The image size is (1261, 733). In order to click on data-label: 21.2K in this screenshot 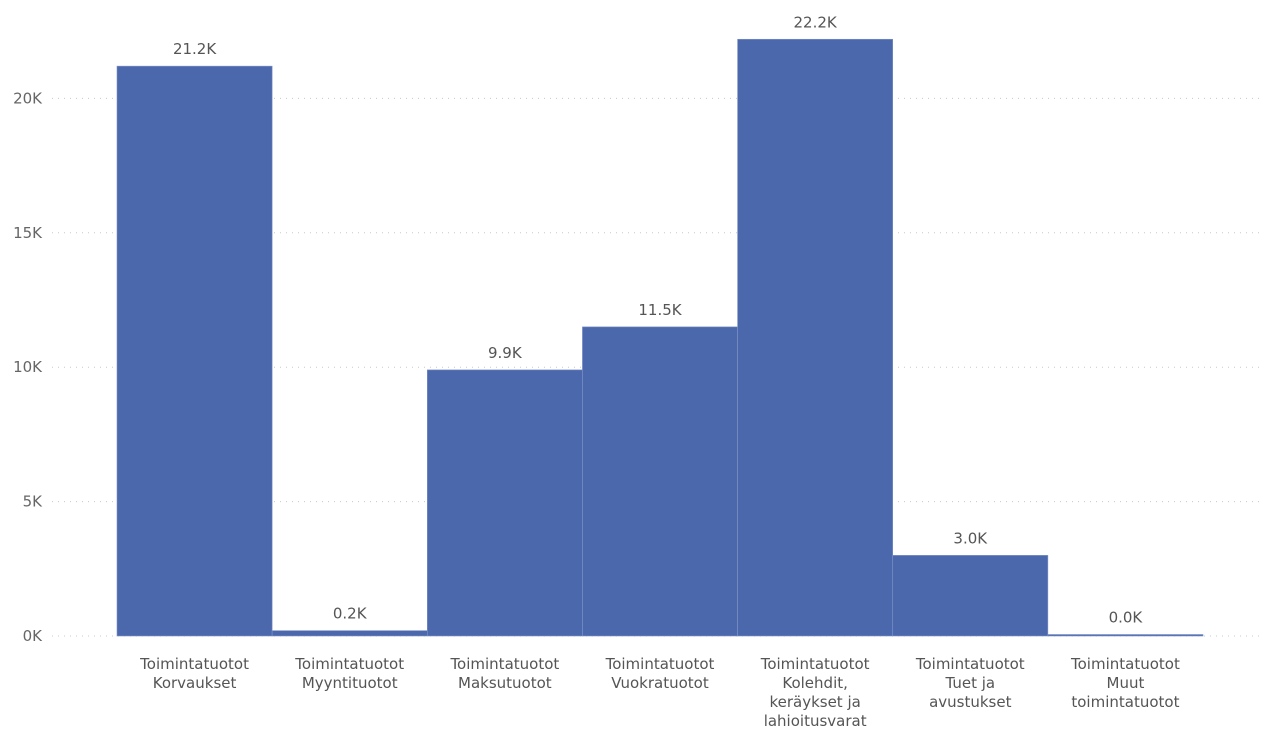, I will do `click(195, 49)`.